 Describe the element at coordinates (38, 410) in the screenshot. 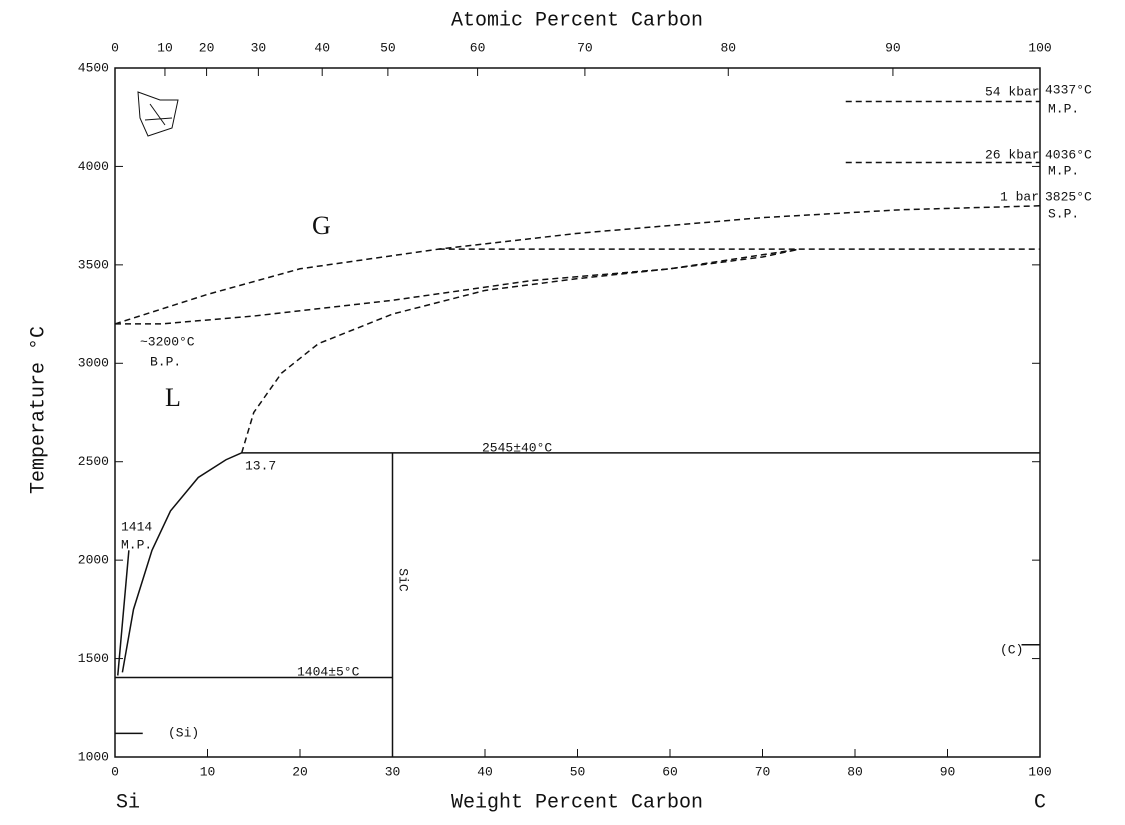

I see `y-axis-title: Temperature °C` at that location.